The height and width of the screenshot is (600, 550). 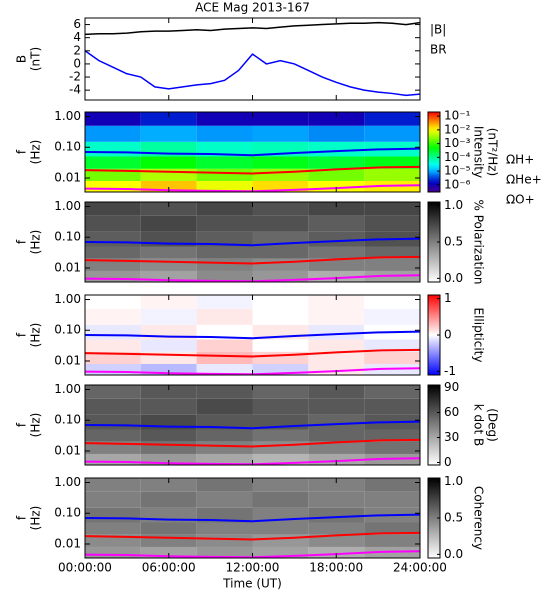 I want to click on y-tick-label: 2, so click(x=77, y=50).